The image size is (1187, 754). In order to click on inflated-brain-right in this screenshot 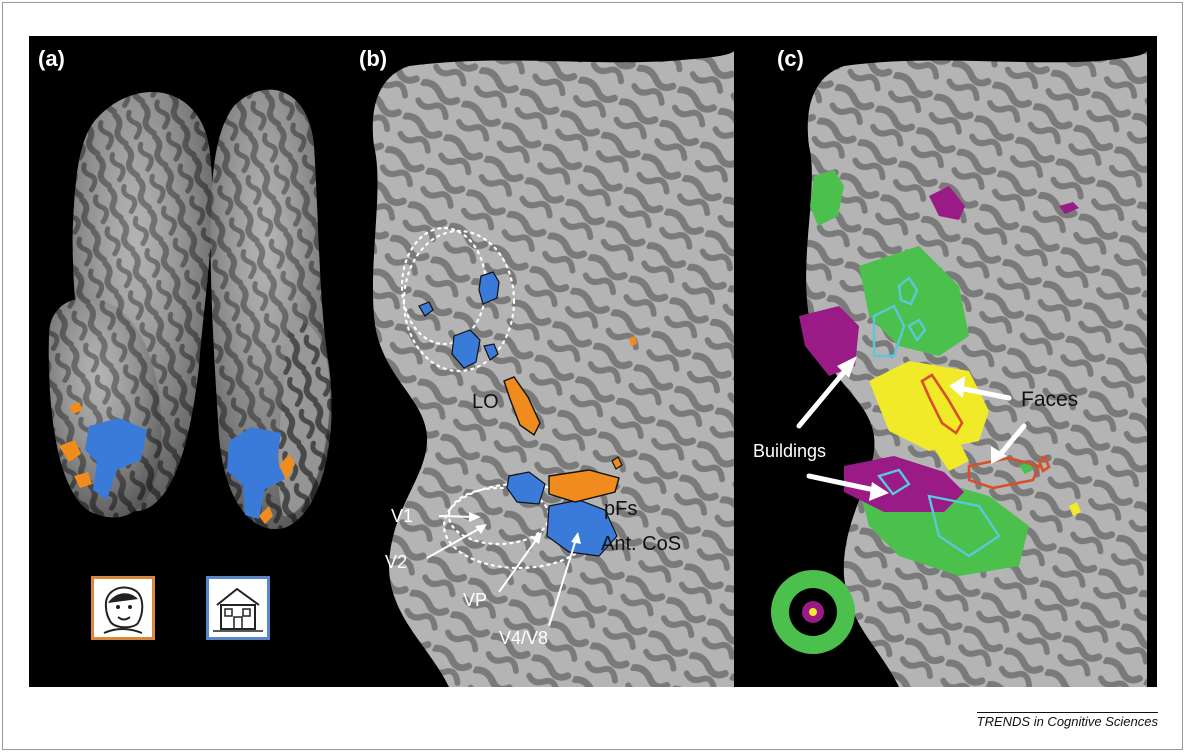, I will do `click(271, 309)`.